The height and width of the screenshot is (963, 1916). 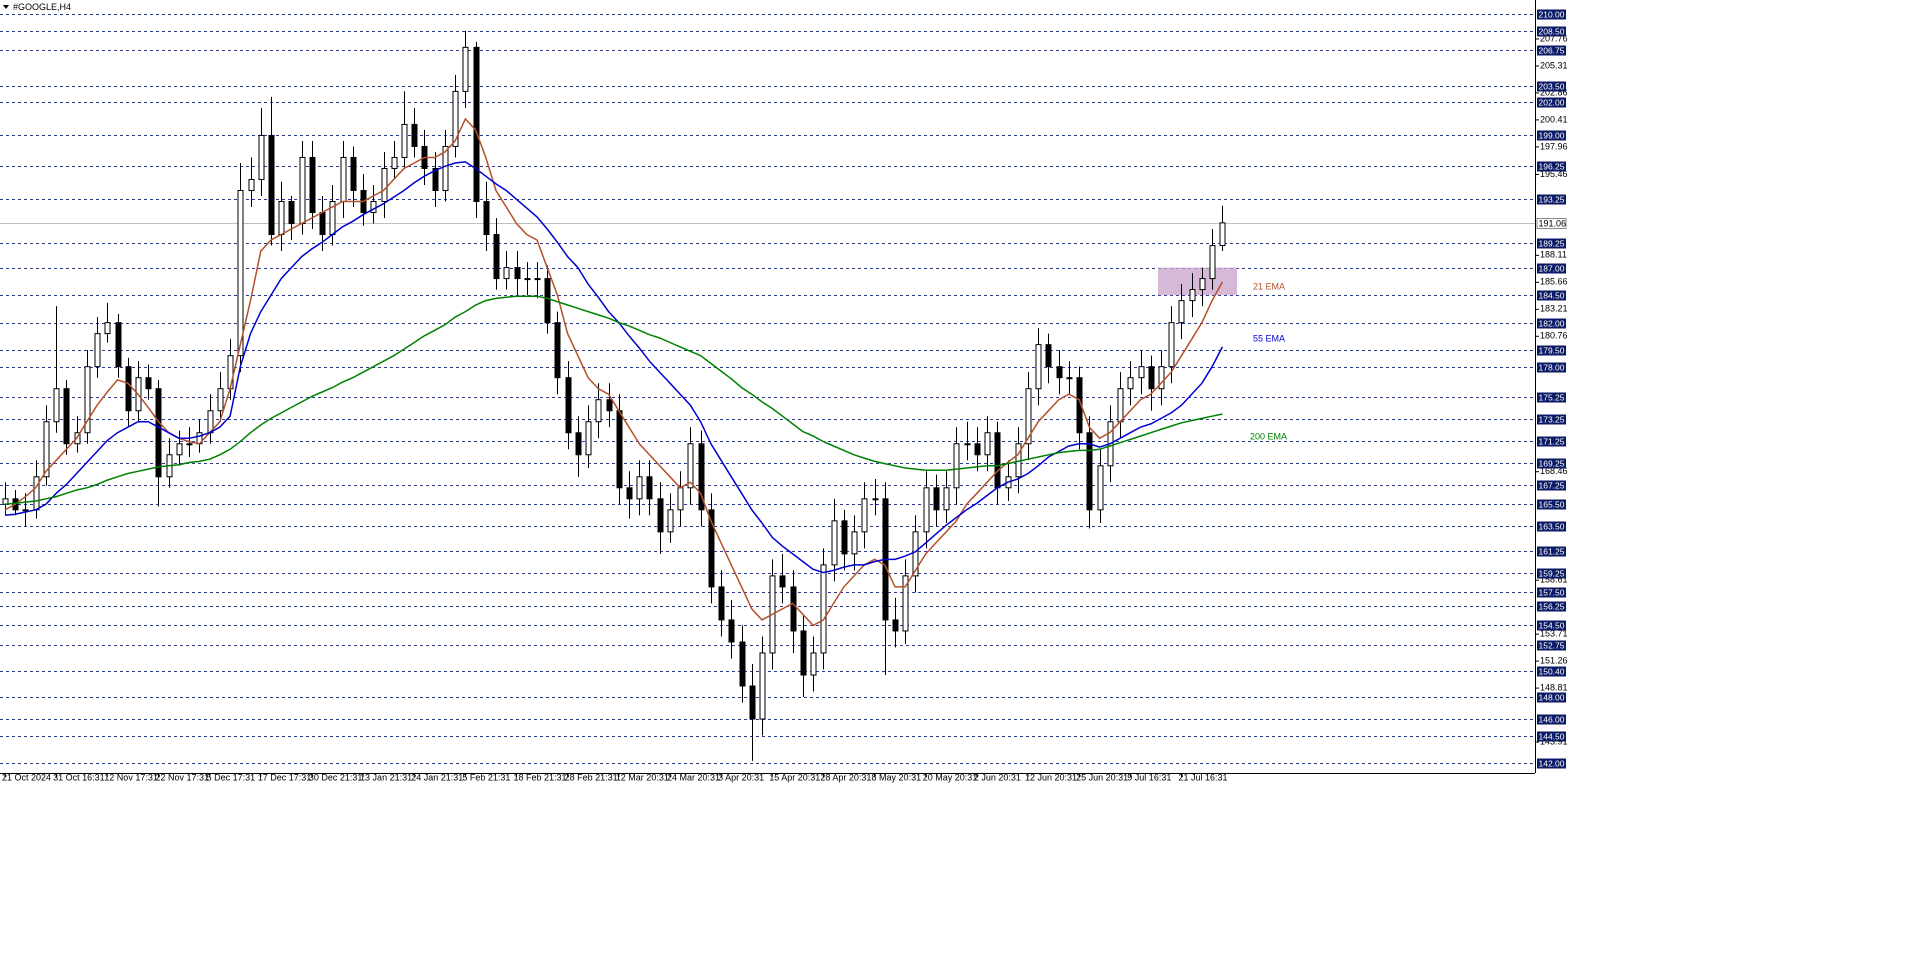 What do you see at coordinates (1269, 338) in the screenshot?
I see `ema-label: 55 EMA` at bounding box center [1269, 338].